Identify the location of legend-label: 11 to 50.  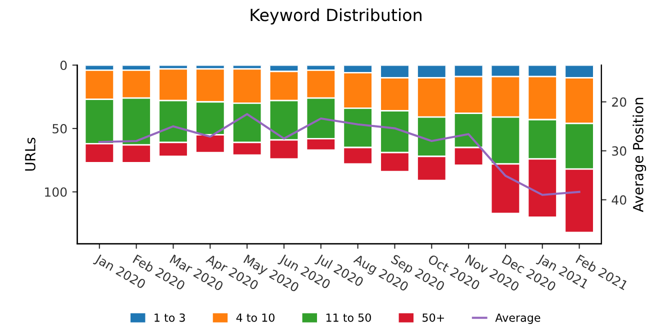
(348, 317).